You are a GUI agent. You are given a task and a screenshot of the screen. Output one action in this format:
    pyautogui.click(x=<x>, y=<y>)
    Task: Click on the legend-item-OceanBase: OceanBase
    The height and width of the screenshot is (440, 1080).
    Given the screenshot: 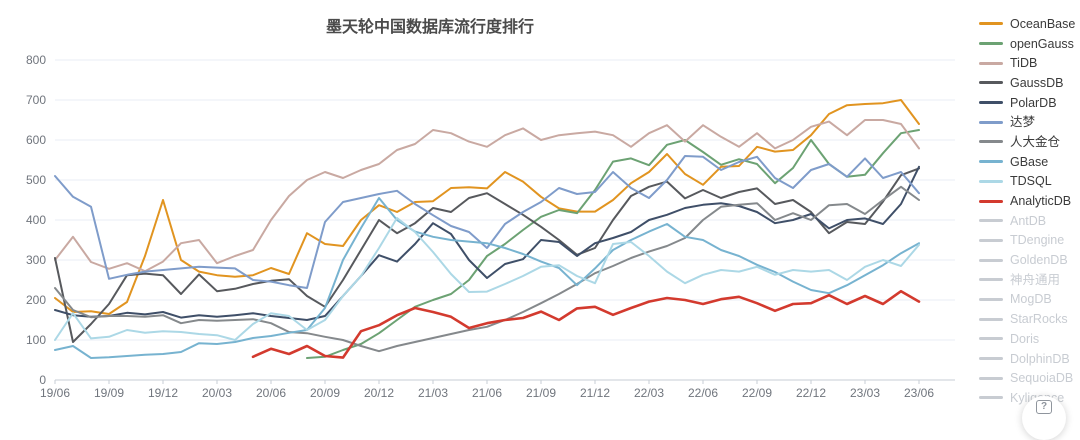 What is the action you would take?
    pyautogui.click(x=1029, y=24)
    